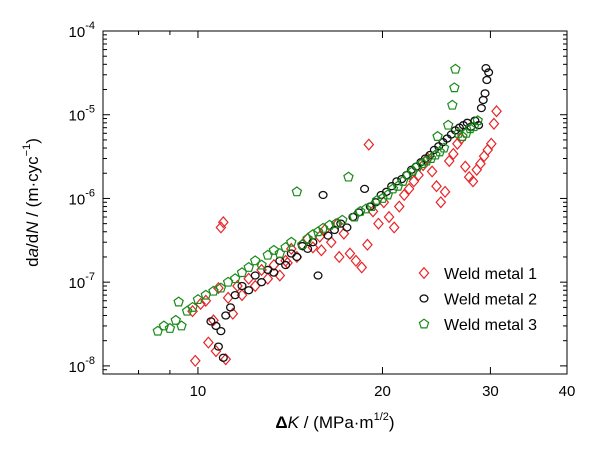  What do you see at coordinates (382, 391) in the screenshot?
I see `x-tick-label: 20` at bounding box center [382, 391].